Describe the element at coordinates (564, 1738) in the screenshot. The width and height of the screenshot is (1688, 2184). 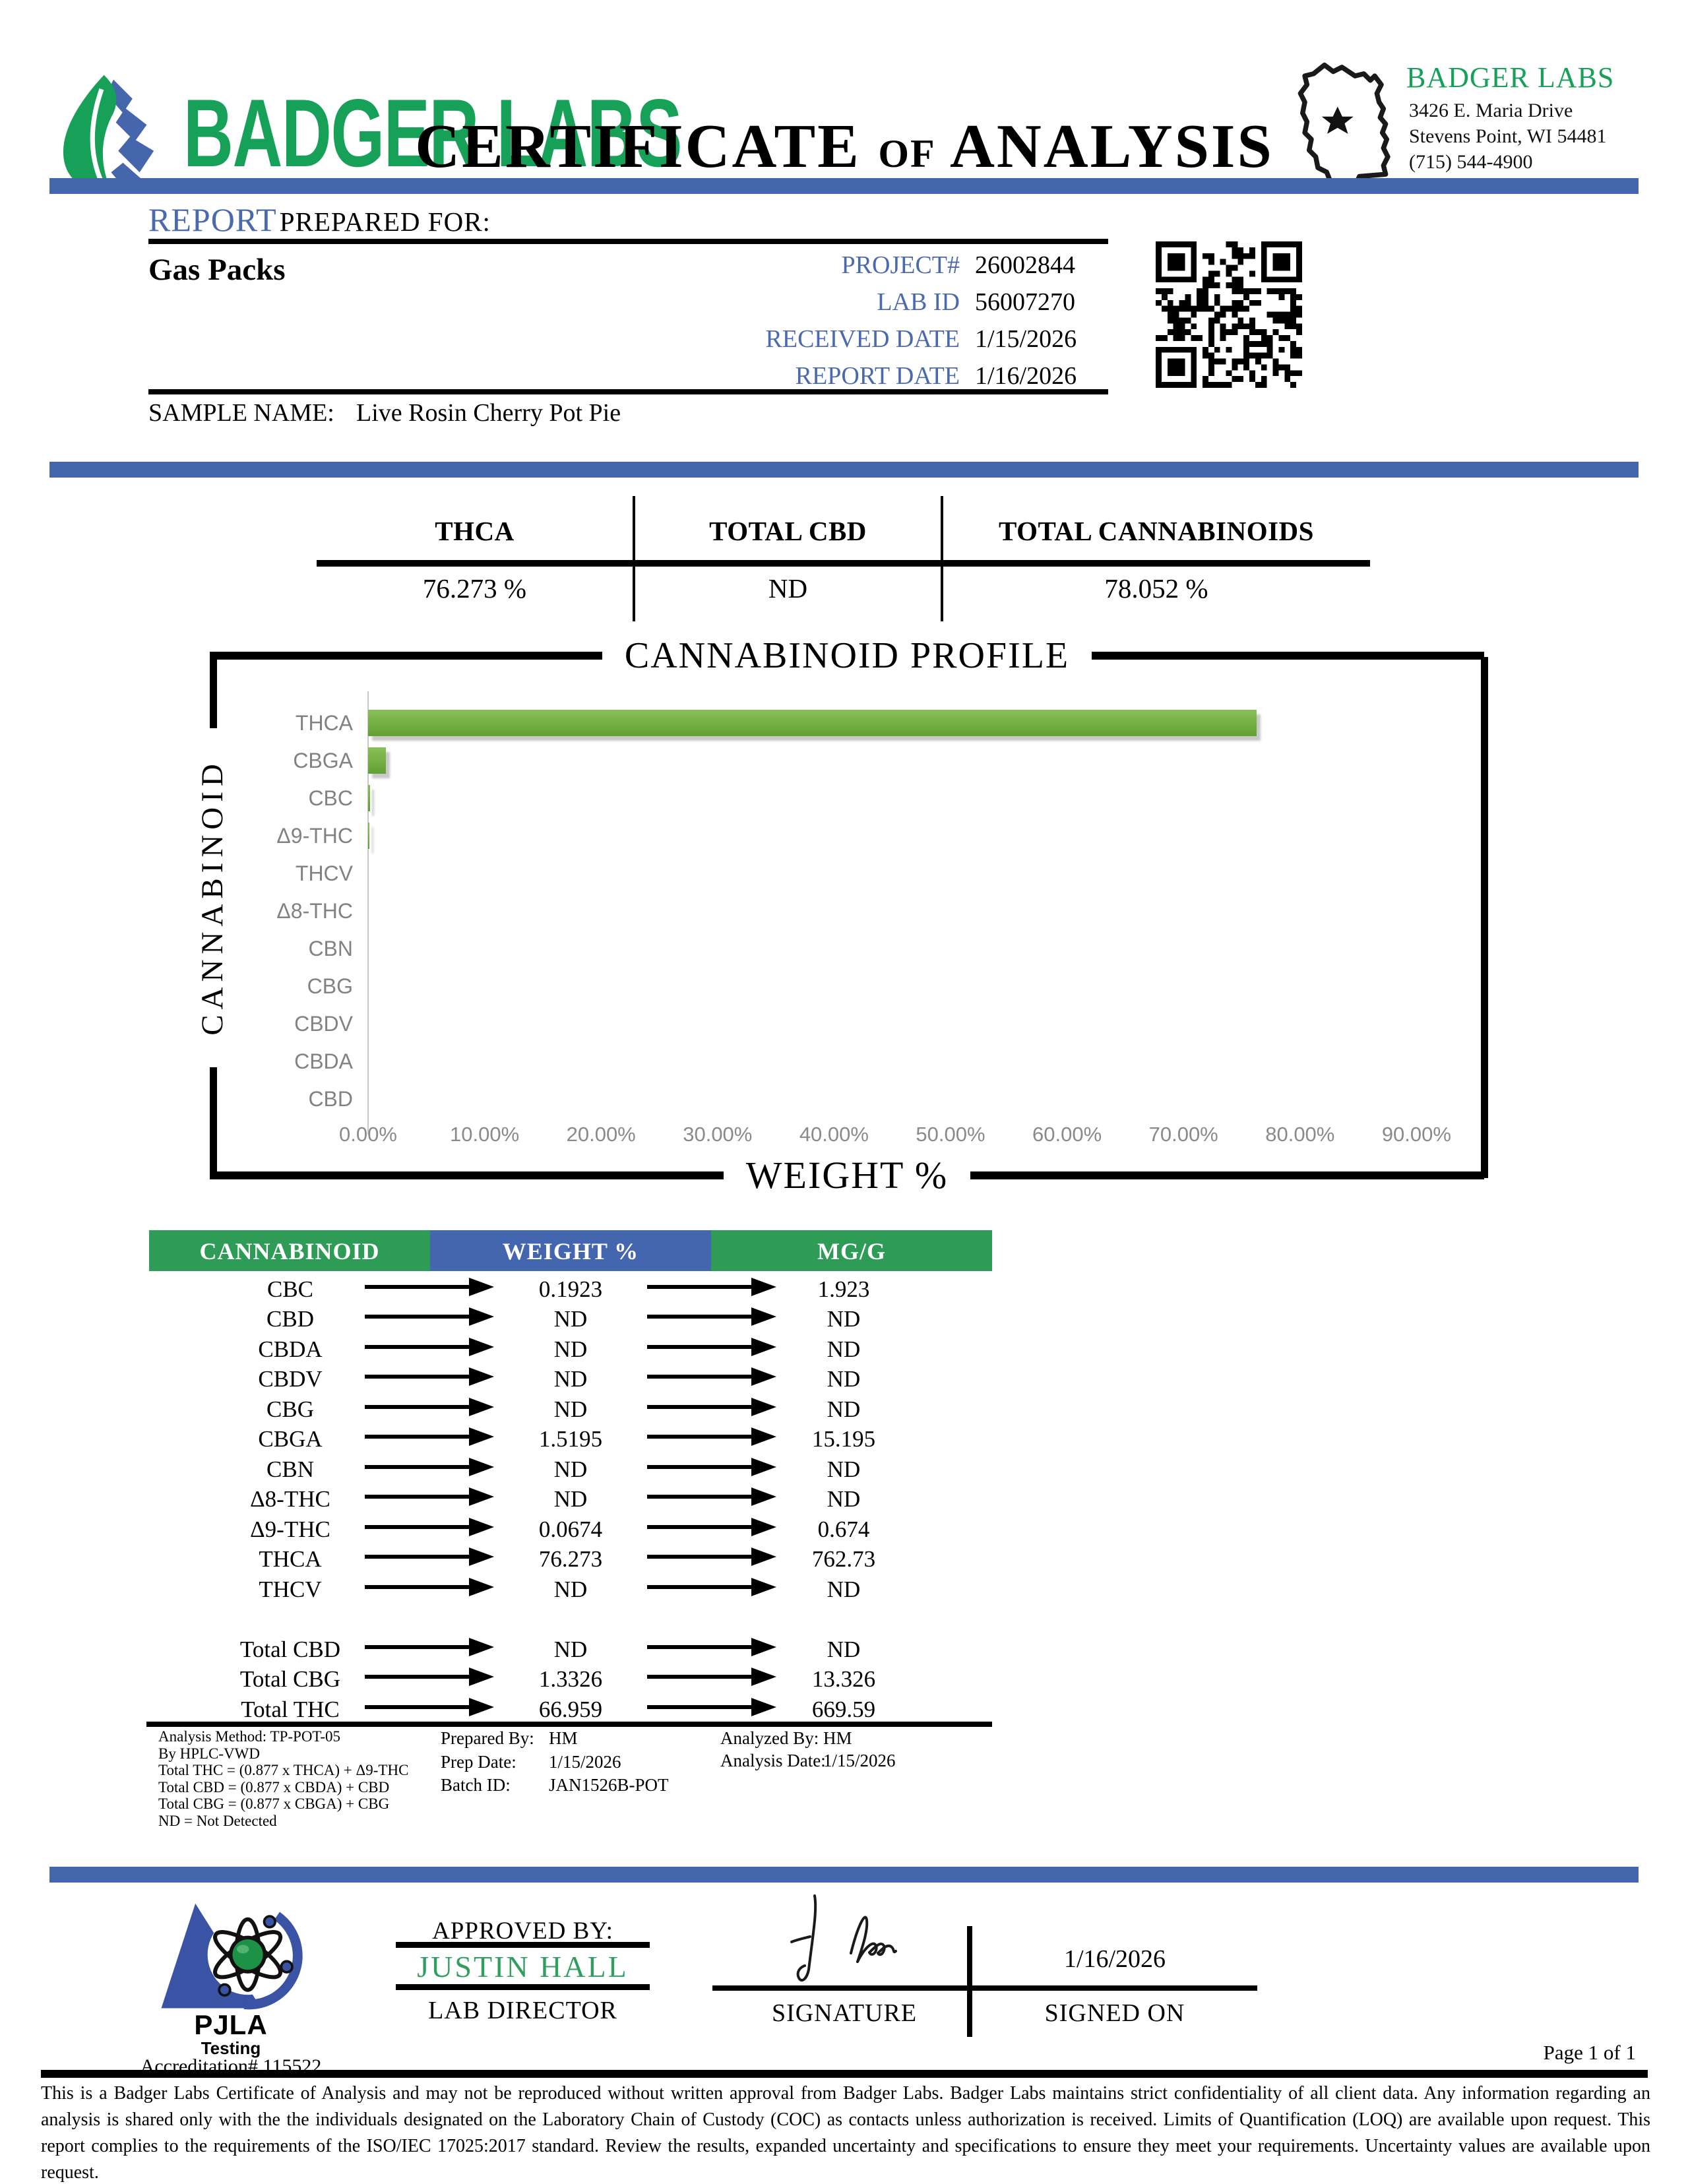
I see `note-value: HM` at that location.